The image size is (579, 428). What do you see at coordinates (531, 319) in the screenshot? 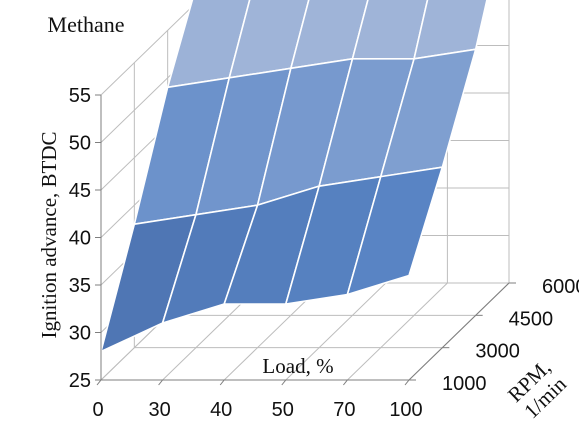
I see `z-tick-label: 4500` at bounding box center [531, 319].